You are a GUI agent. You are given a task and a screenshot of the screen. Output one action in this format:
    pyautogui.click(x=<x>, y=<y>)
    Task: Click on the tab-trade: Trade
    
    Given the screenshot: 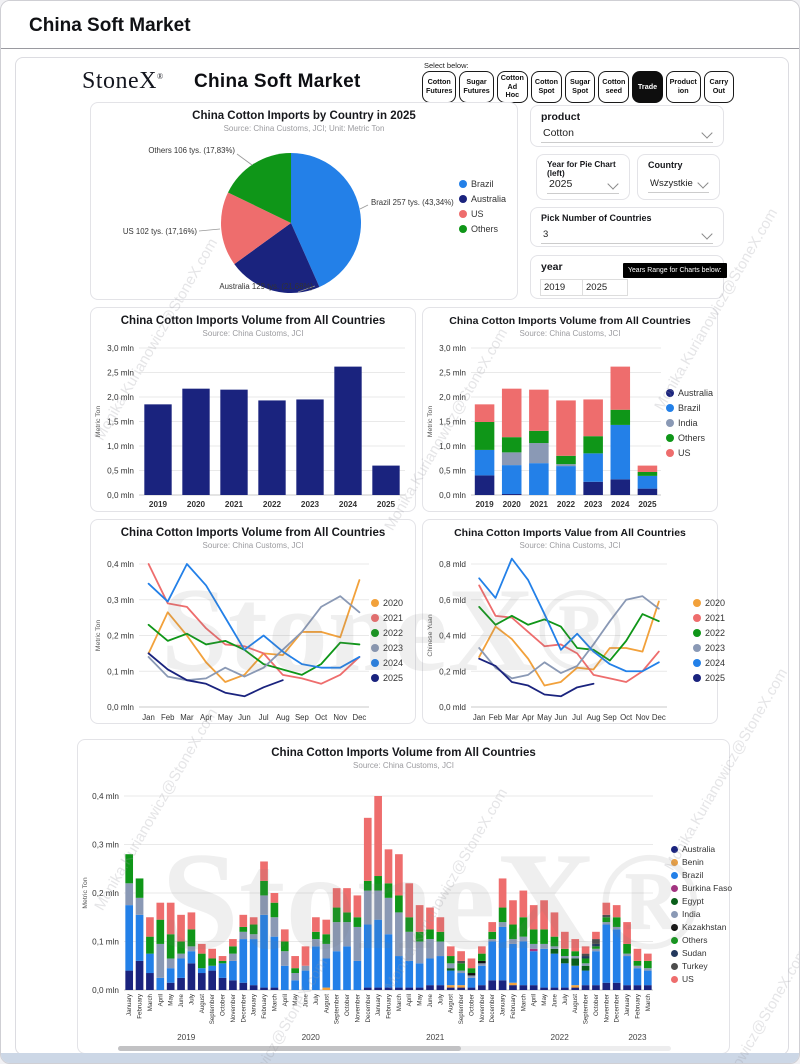 What is the action you would take?
    pyautogui.click(x=647, y=87)
    